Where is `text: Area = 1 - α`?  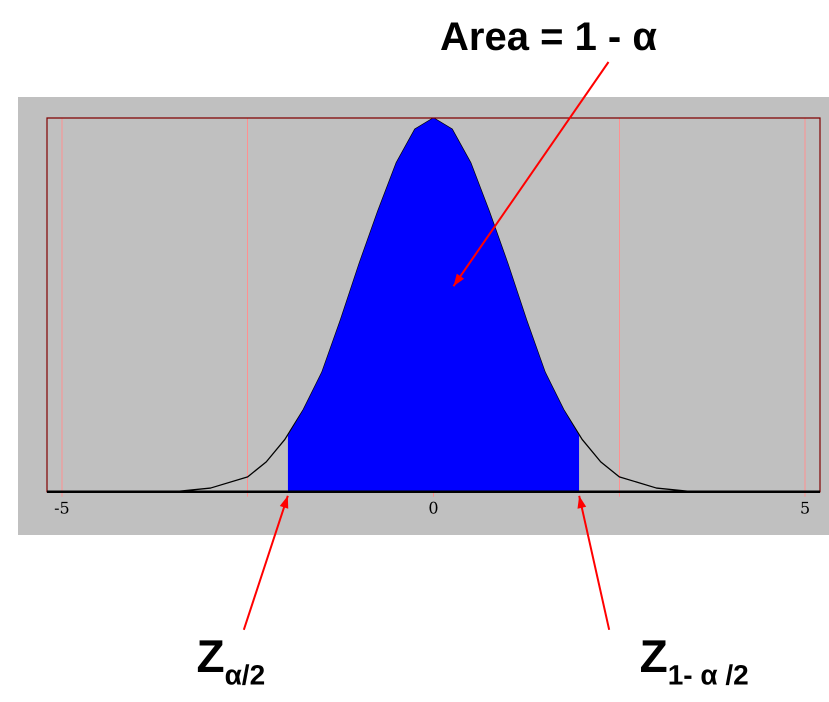 text: Area = 1 - α is located at coordinates (549, 37).